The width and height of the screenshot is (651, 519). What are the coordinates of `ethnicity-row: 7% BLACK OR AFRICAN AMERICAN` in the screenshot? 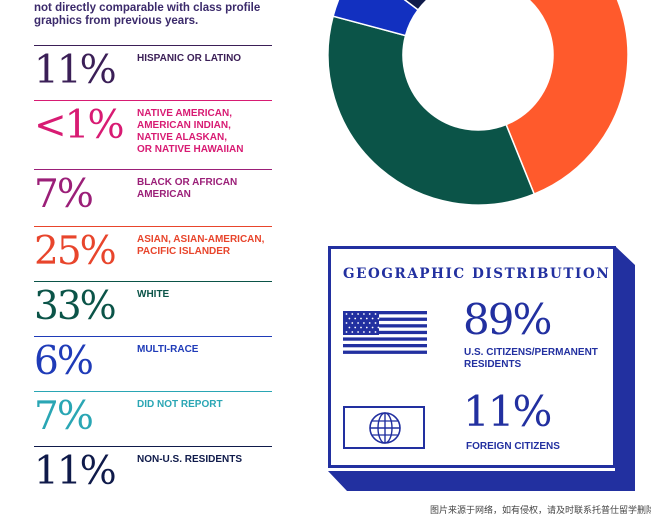 It's located at (153, 196).